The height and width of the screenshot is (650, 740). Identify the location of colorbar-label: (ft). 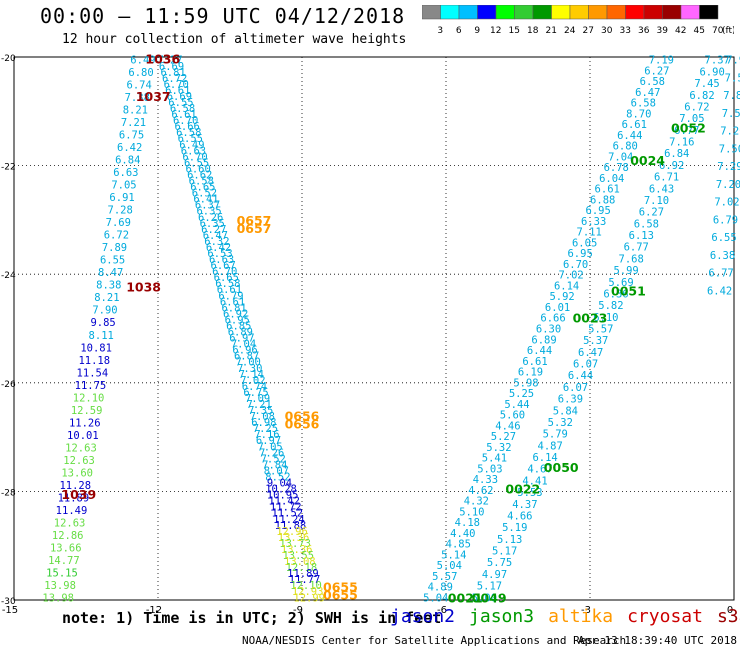
(728, 31).